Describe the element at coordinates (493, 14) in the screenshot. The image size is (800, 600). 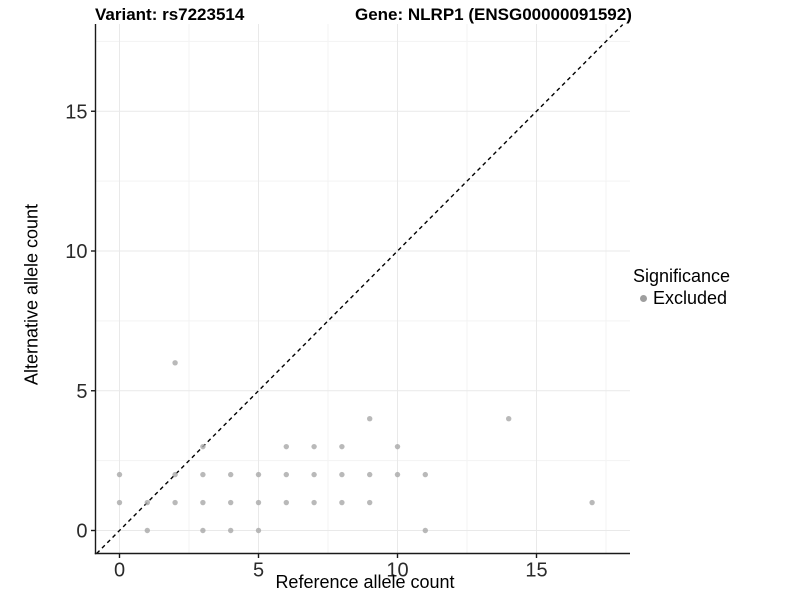
I see `gene-title: Gene: NLRP1 (ENSG00000091592)` at that location.